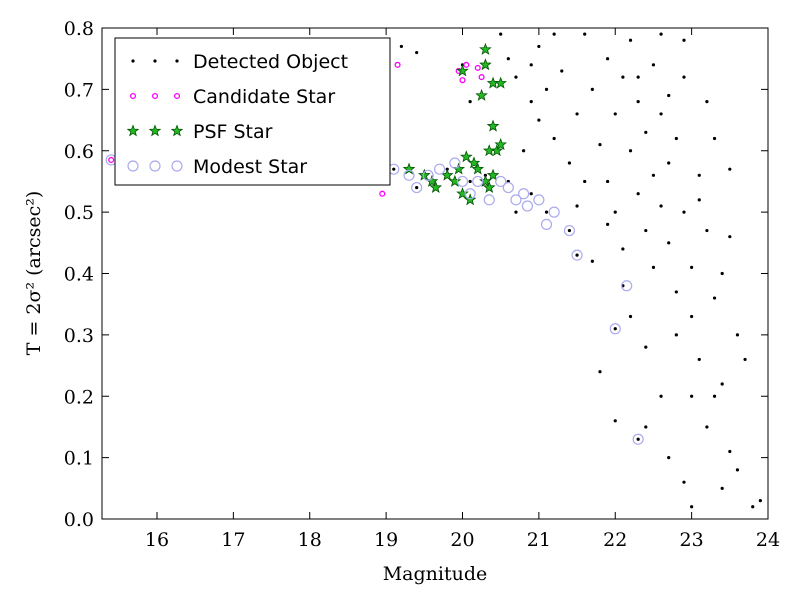 The width and height of the screenshot is (800, 604). What do you see at coordinates (252, 111) in the screenshot?
I see `legend-box` at bounding box center [252, 111].